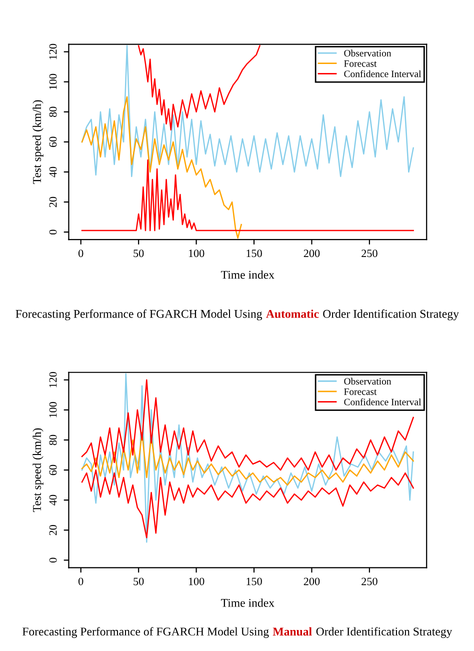  What do you see at coordinates (292, 314) in the screenshot?
I see `text: Automatic` at bounding box center [292, 314].